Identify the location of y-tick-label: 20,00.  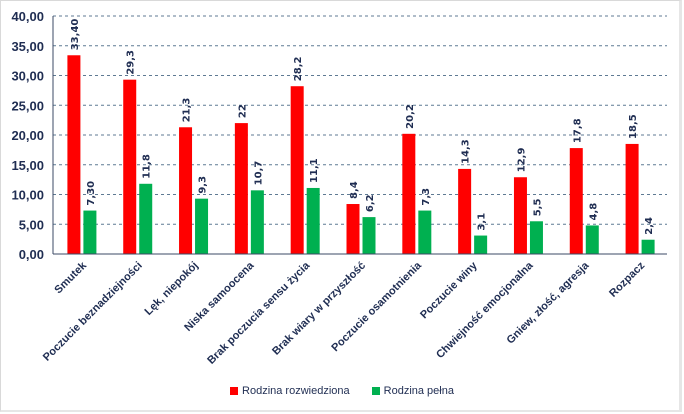
(27, 135).